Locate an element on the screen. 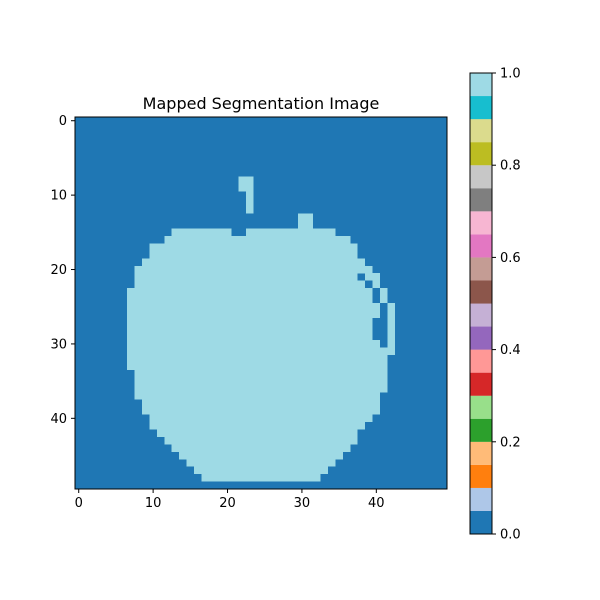  x-tick-label: 20 is located at coordinates (227, 503).